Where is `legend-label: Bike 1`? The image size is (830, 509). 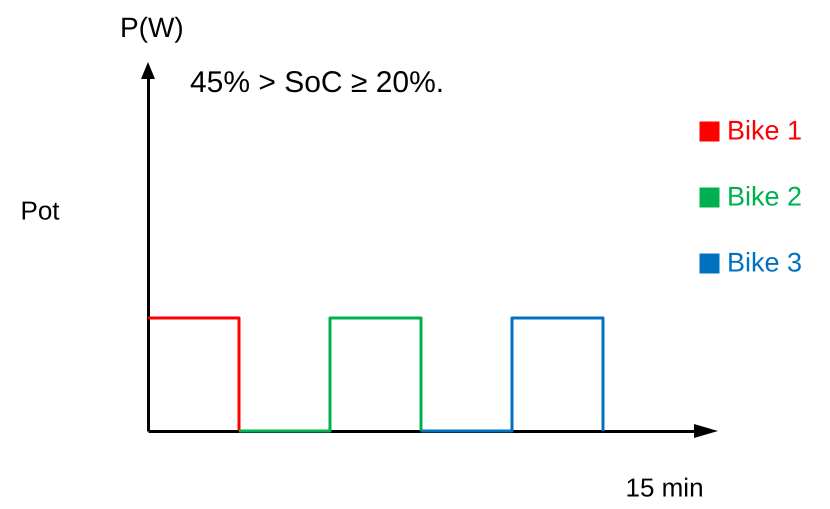
legend-label: Bike 1 is located at coordinates (764, 131).